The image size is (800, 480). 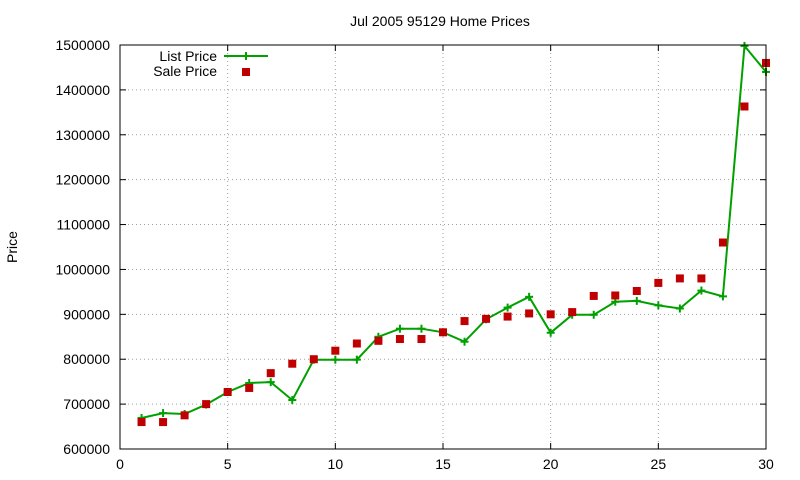 I want to click on y-tick-label: 600000, so click(x=86, y=449).